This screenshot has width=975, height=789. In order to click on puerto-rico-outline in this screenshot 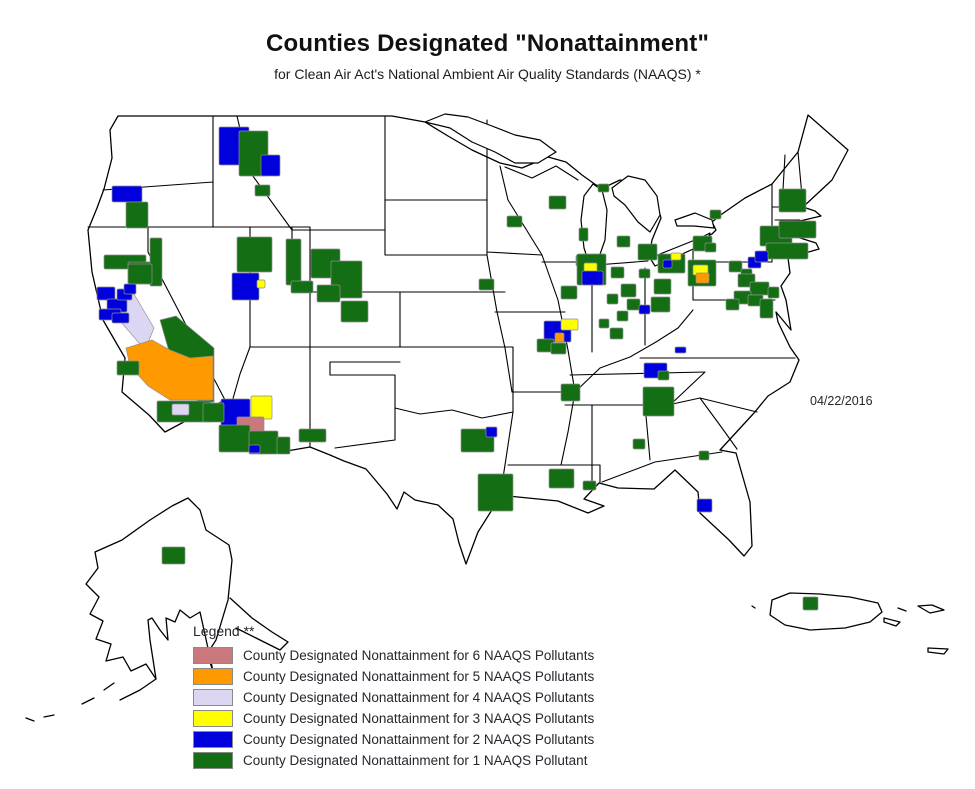, I will do `click(850, 623)`.